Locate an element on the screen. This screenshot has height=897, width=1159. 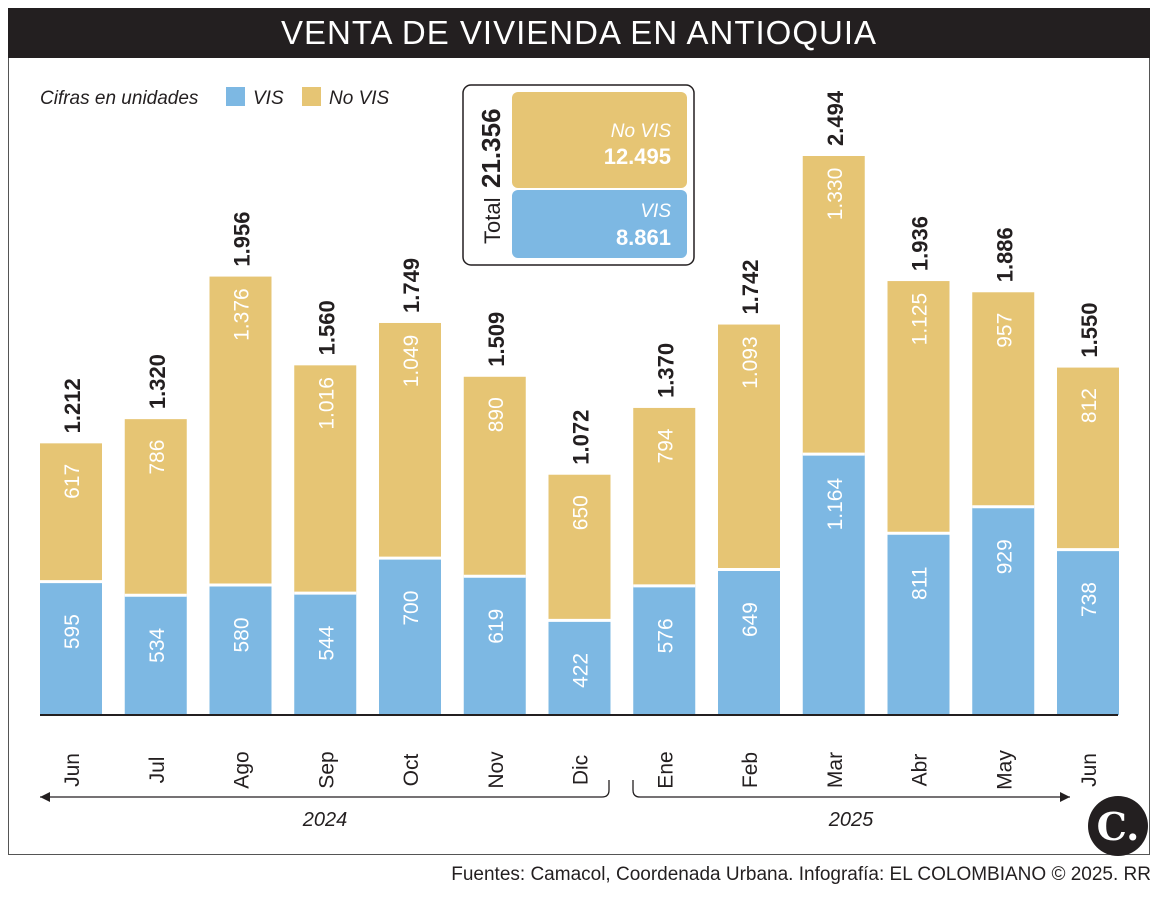
bar-vis-label-6: 422 is located at coordinates (581, 670).